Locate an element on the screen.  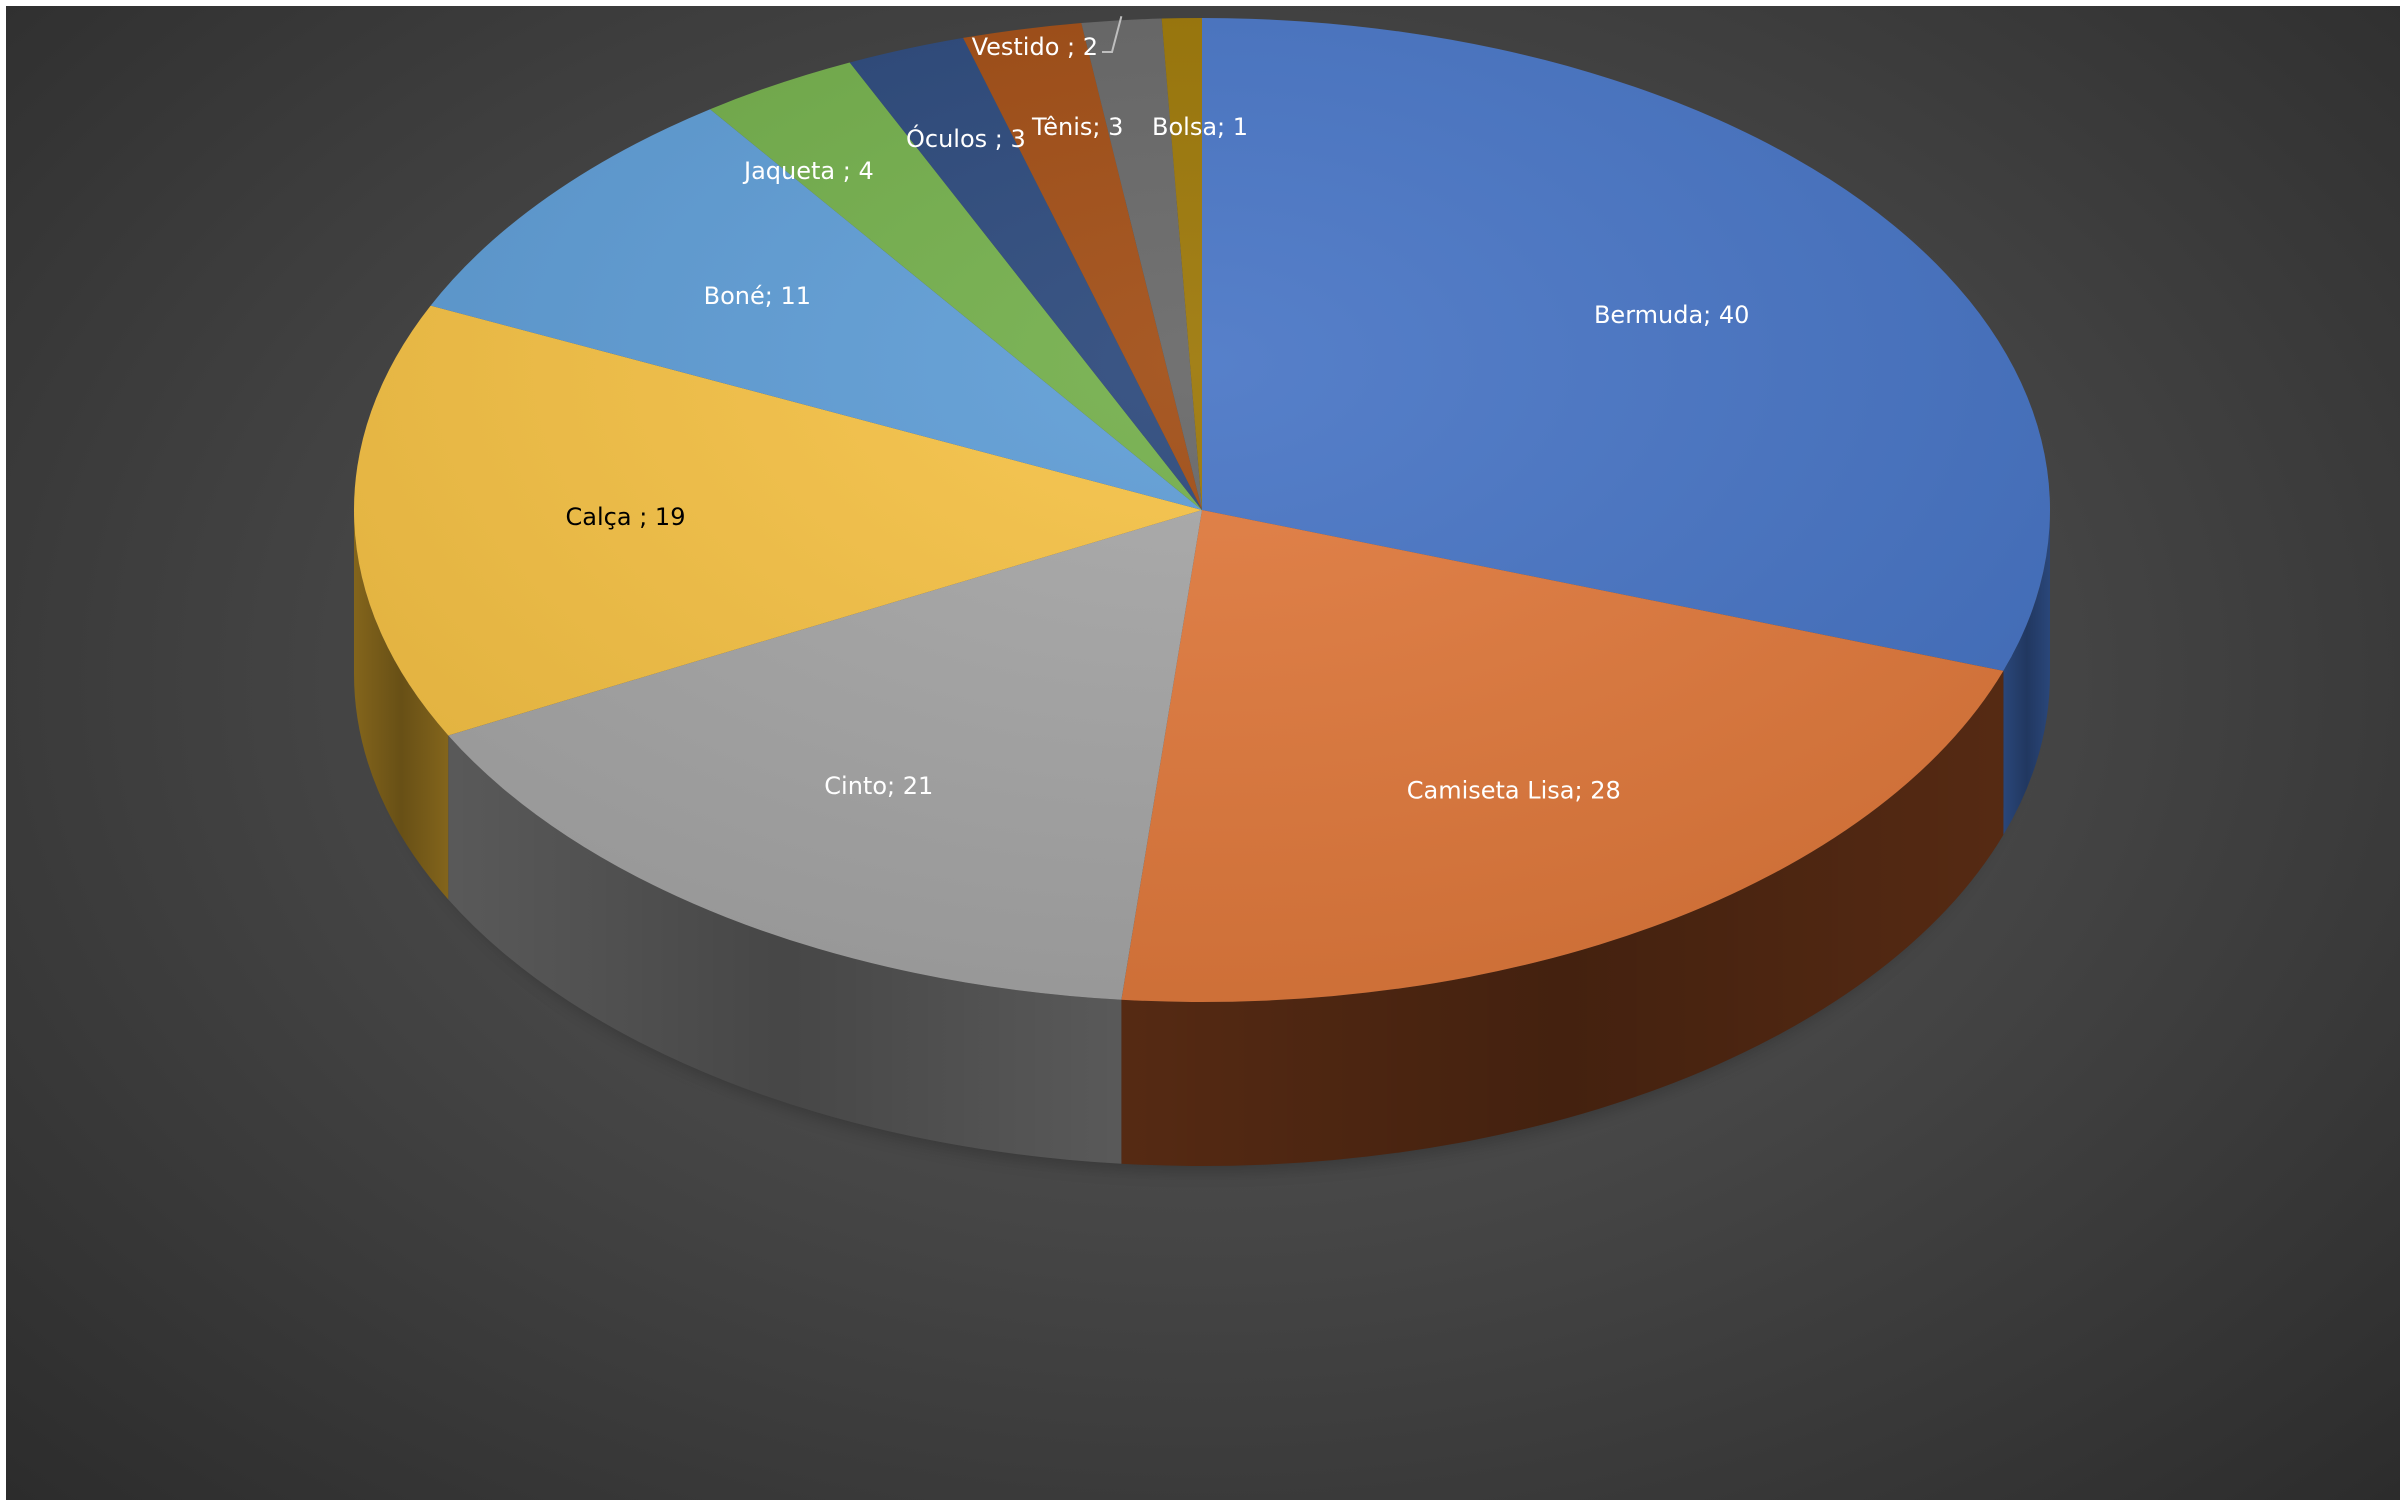
data-label-cal-a: Calça ; 19 is located at coordinates (626, 517).